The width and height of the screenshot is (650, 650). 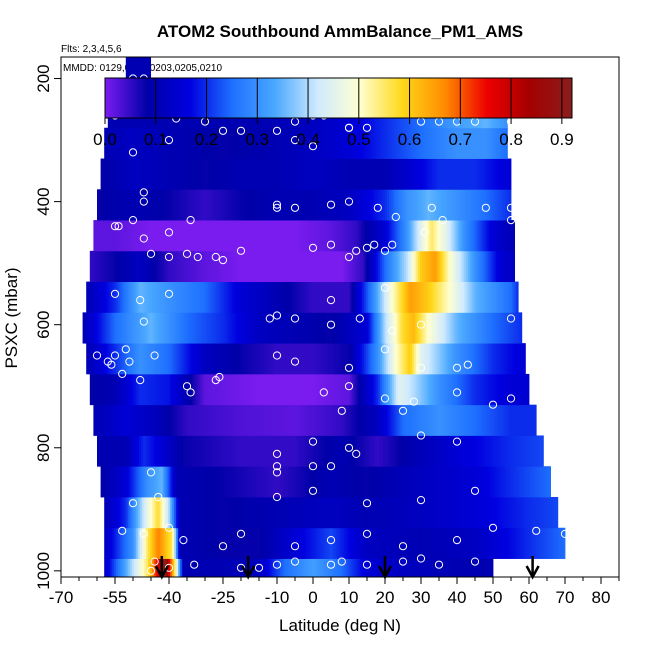 I want to click on x-tick-label: -40, so click(x=169, y=597).